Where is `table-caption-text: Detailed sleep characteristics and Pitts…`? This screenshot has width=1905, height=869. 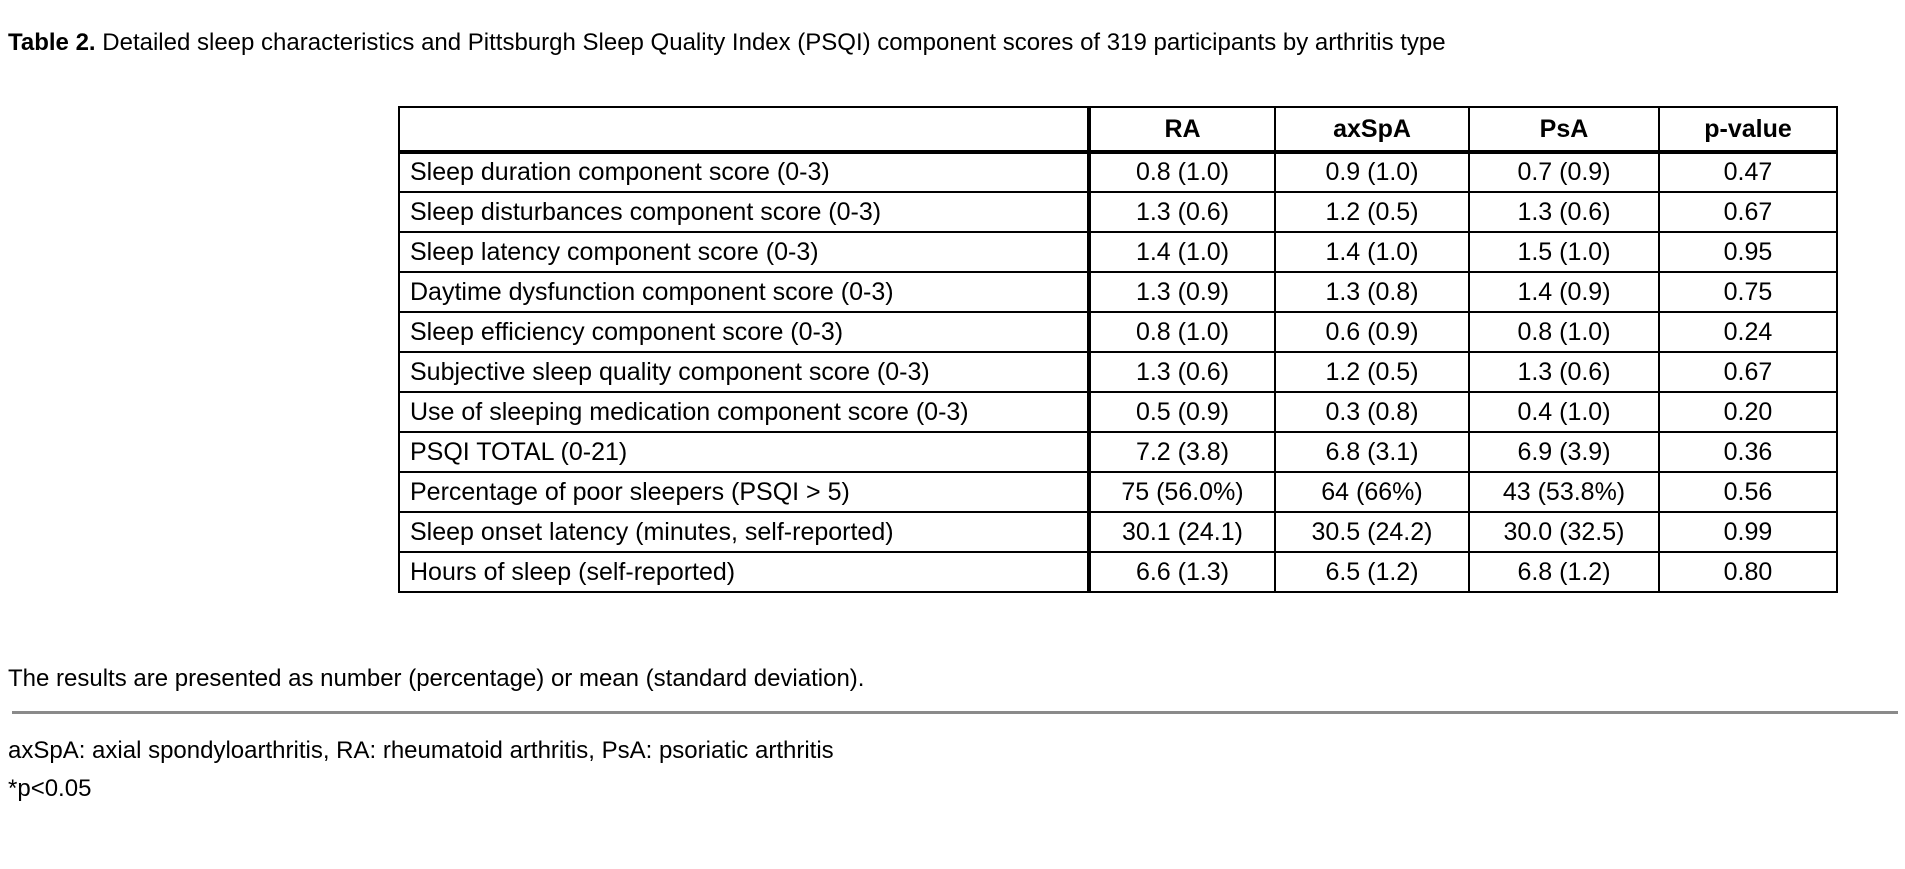 table-caption-text: Detailed sleep characteristics and Pitts… is located at coordinates (770, 42).